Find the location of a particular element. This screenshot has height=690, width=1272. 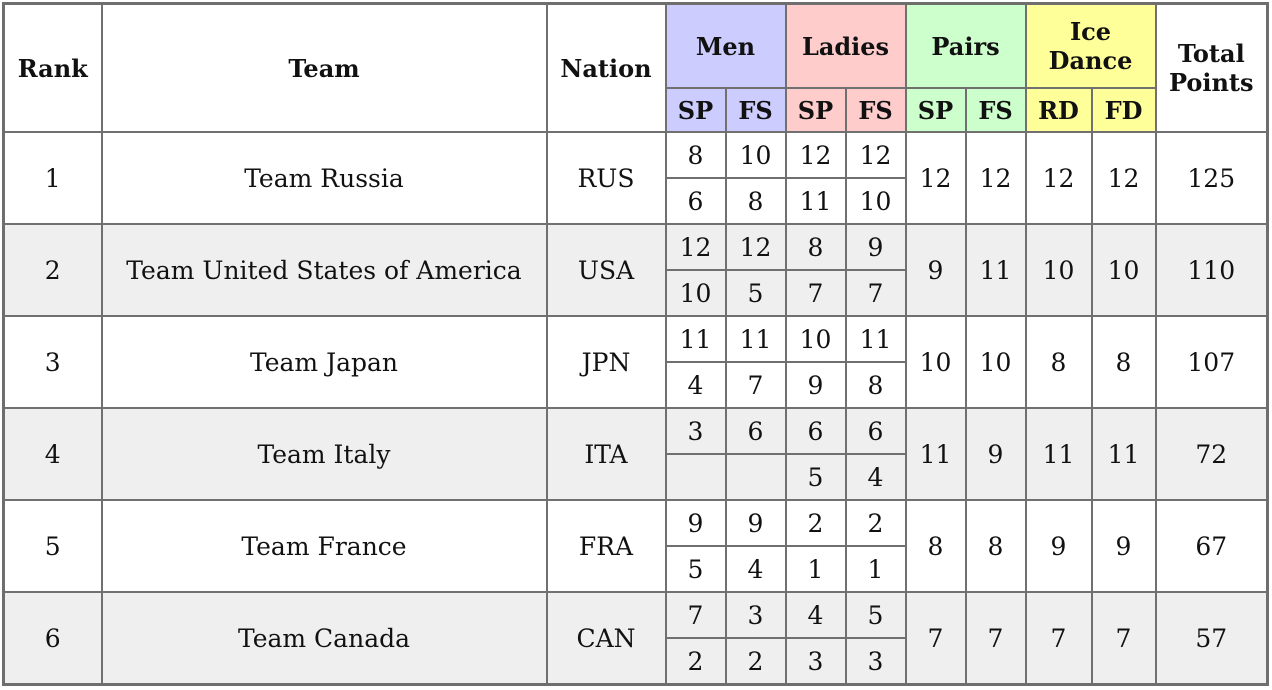

ladies-fs-cell: 7 is located at coordinates (875, 293).